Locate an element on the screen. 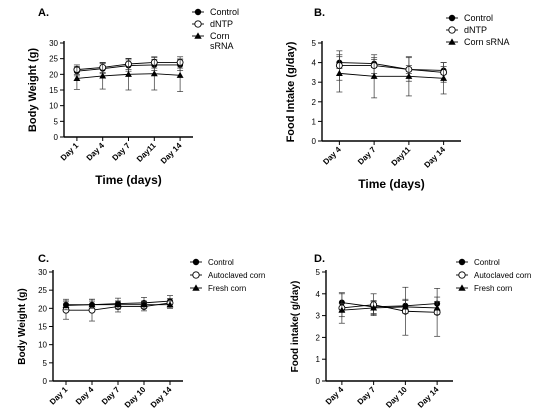 This screenshot has height=420, width=550. y-tick-label: 2 is located at coordinates (314, 102).